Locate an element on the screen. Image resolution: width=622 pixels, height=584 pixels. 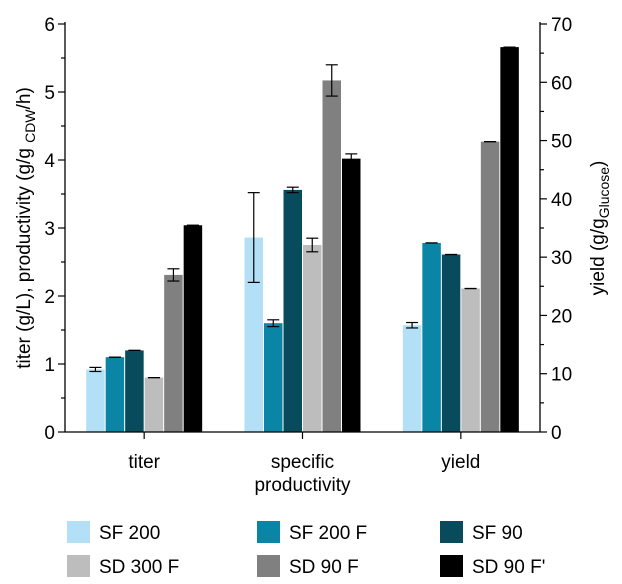
y2-tick-label: 50 is located at coordinates (561, 142).